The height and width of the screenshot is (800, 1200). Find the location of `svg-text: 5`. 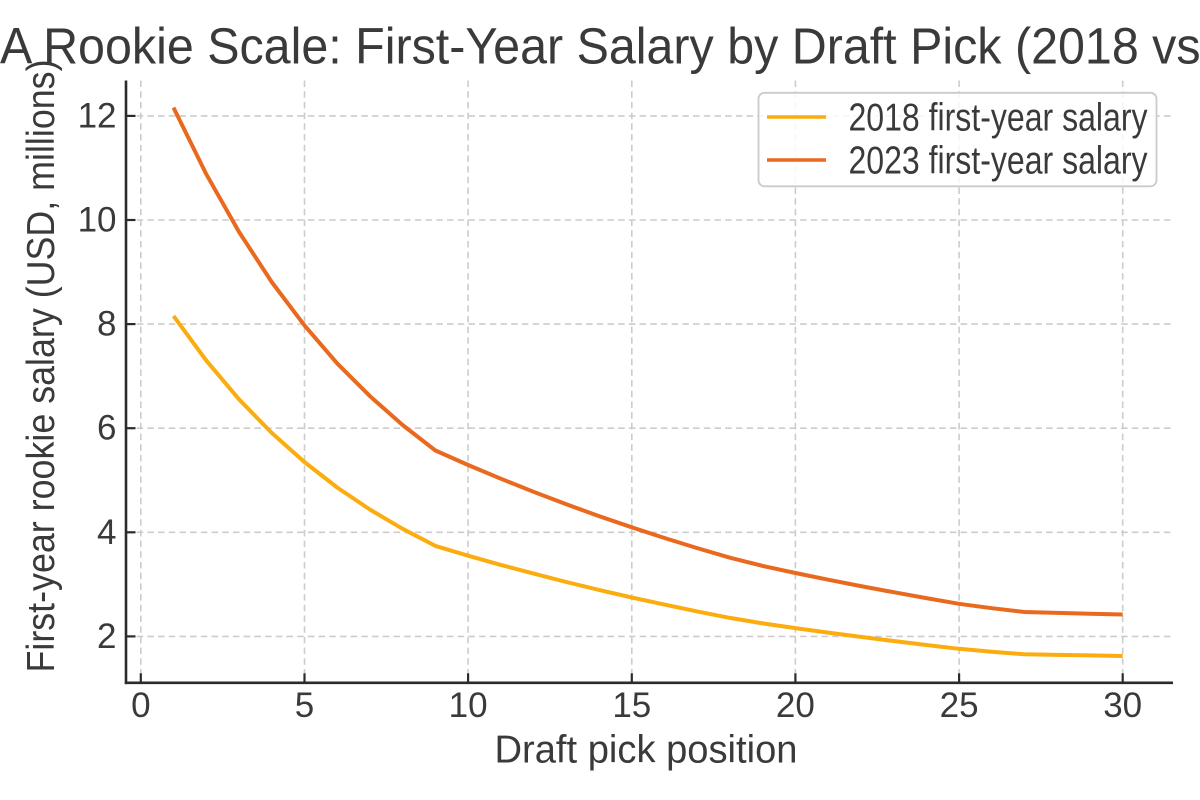

svg-text: 5 is located at coordinates (304, 705).